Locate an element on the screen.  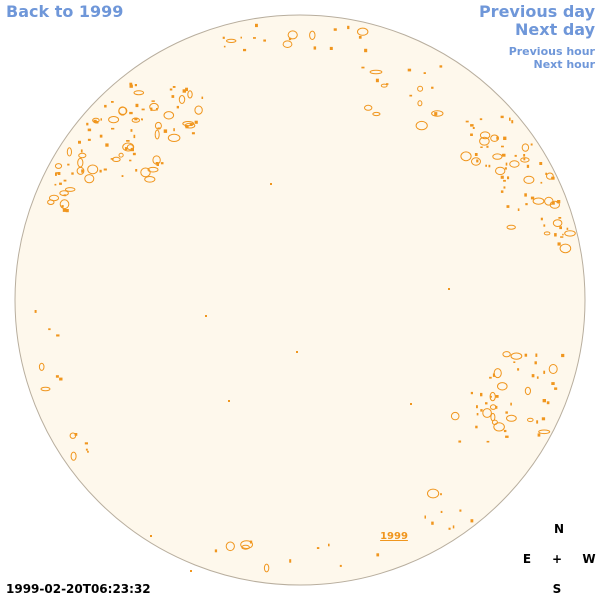
previous-hour-link: Previous hour is located at coordinates (551, 51).